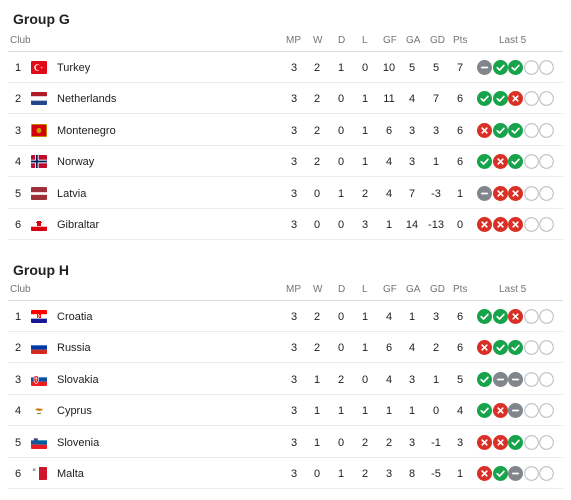  What do you see at coordinates (285, 193) in the screenshot?
I see `table-row: 5 Latvia 3 0 1 2 4 7 -3 1` at bounding box center [285, 193].